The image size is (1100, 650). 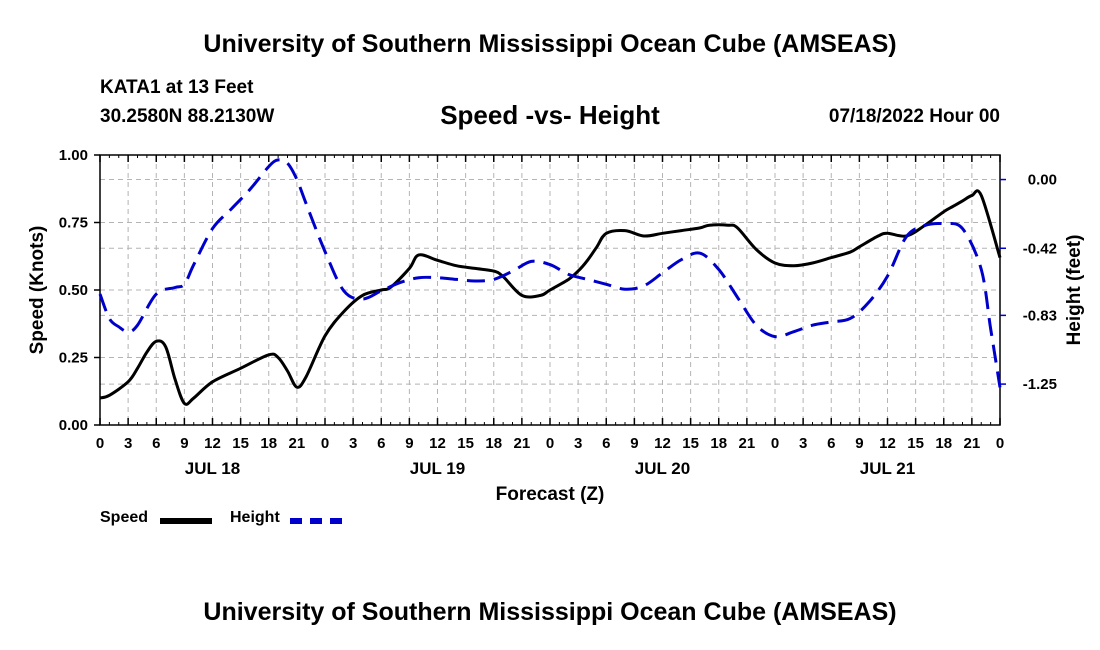 What do you see at coordinates (1040, 384) in the screenshot?
I see `y2-tick-label: -1.25` at bounding box center [1040, 384].